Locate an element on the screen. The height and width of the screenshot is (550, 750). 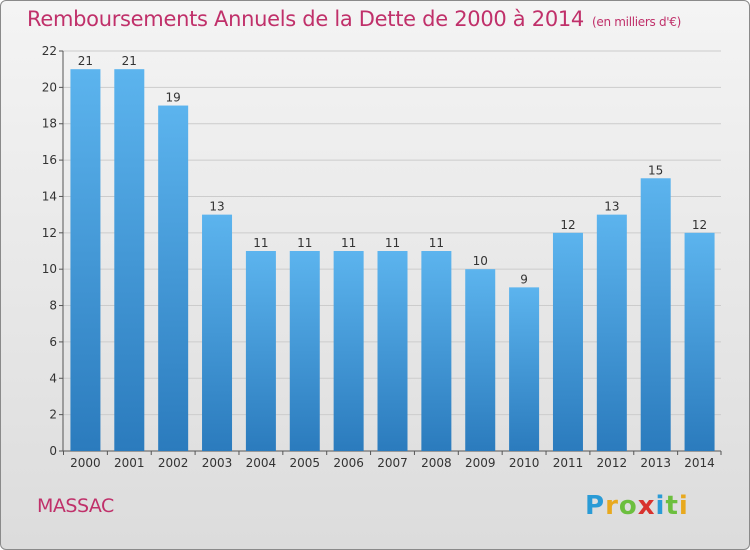
y-tick-label: 10 is located at coordinates (49, 269).